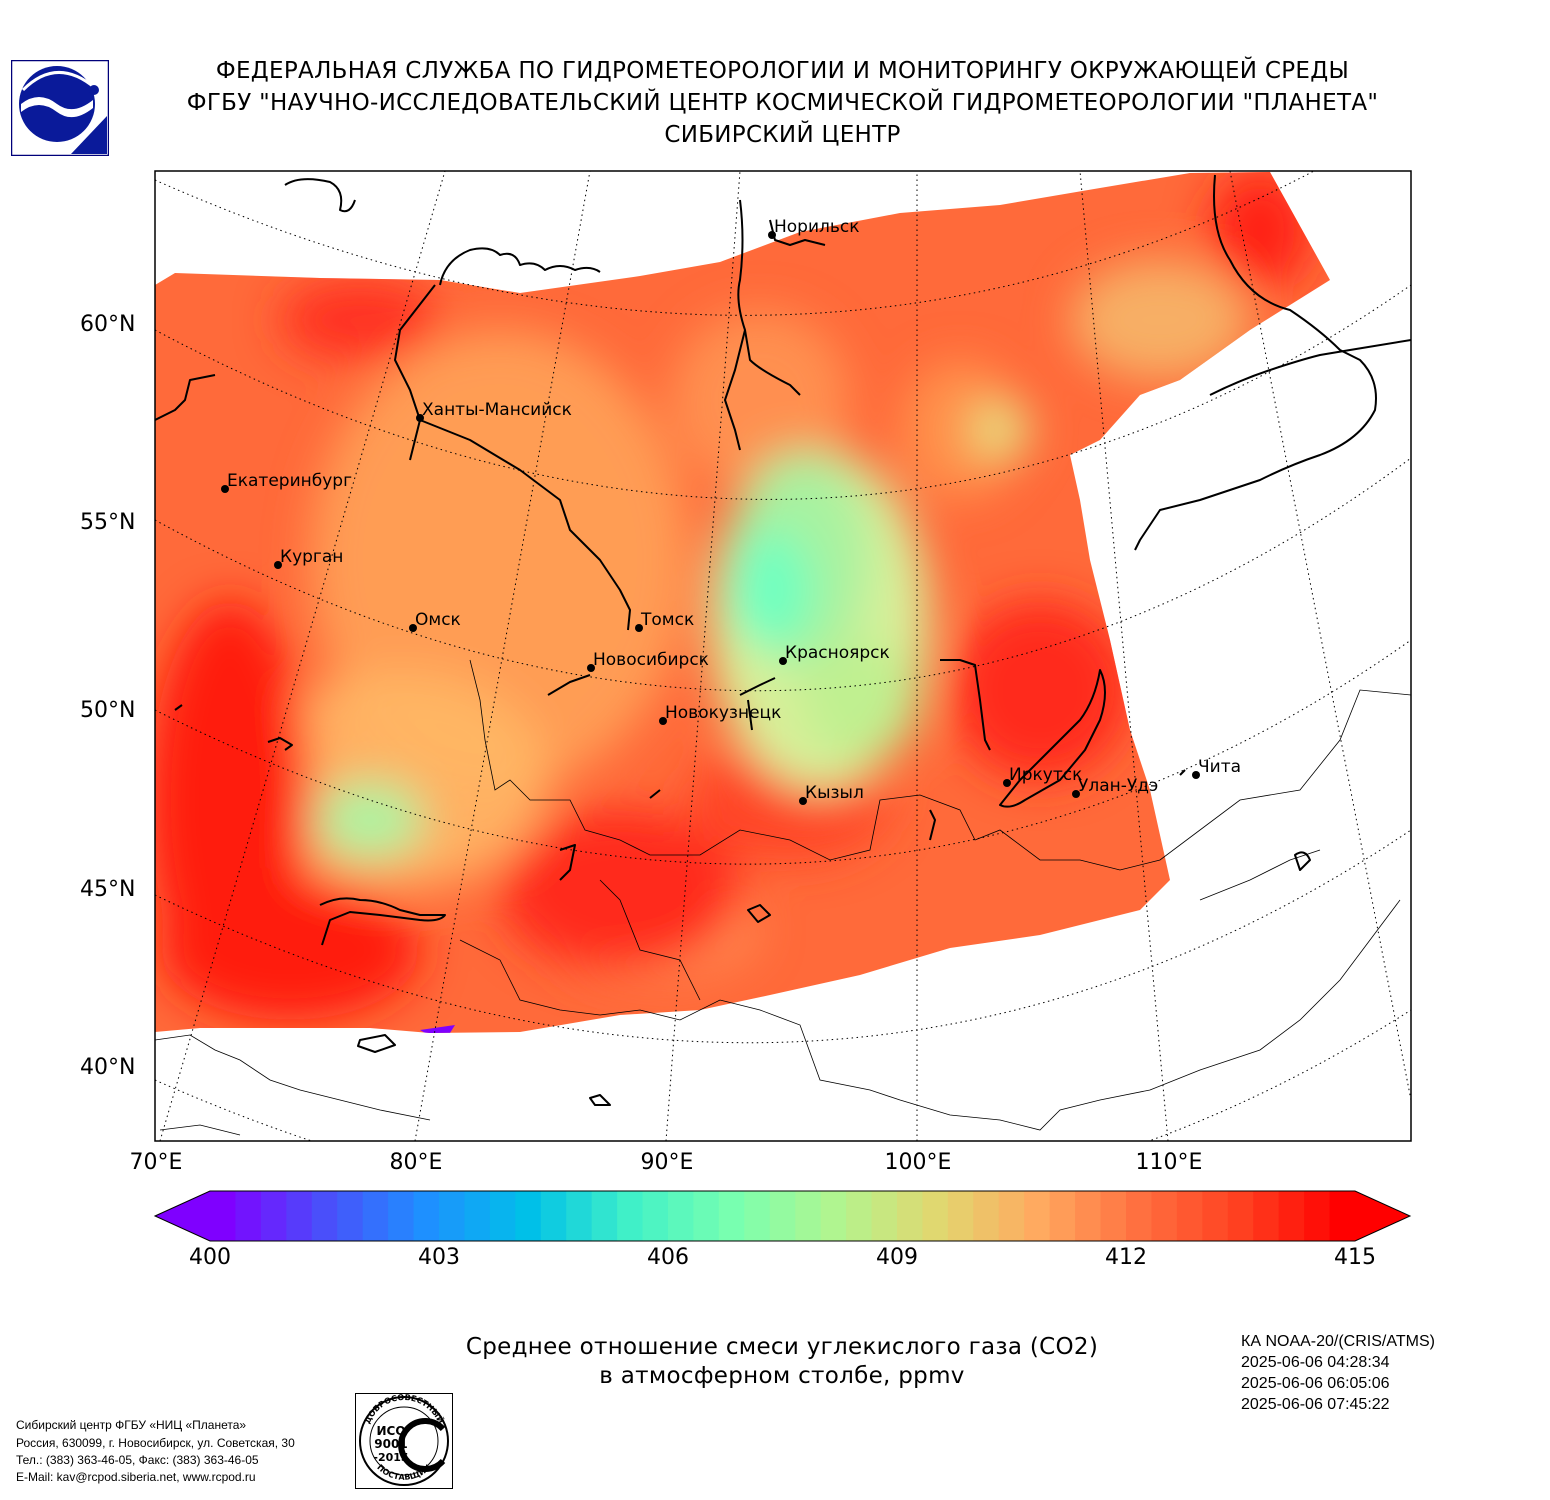  Describe the element at coordinates (1118, 786) in the screenshot. I see `city-label: Улан-Удэ` at that location.